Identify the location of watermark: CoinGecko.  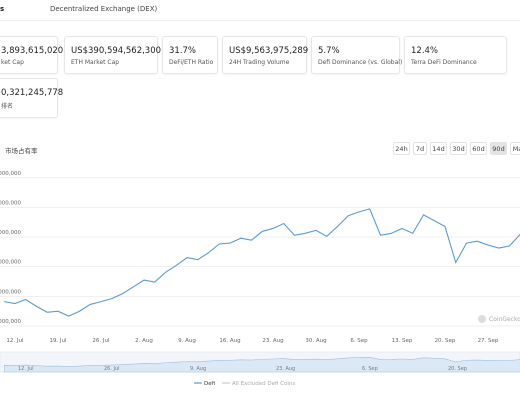
(504, 319).